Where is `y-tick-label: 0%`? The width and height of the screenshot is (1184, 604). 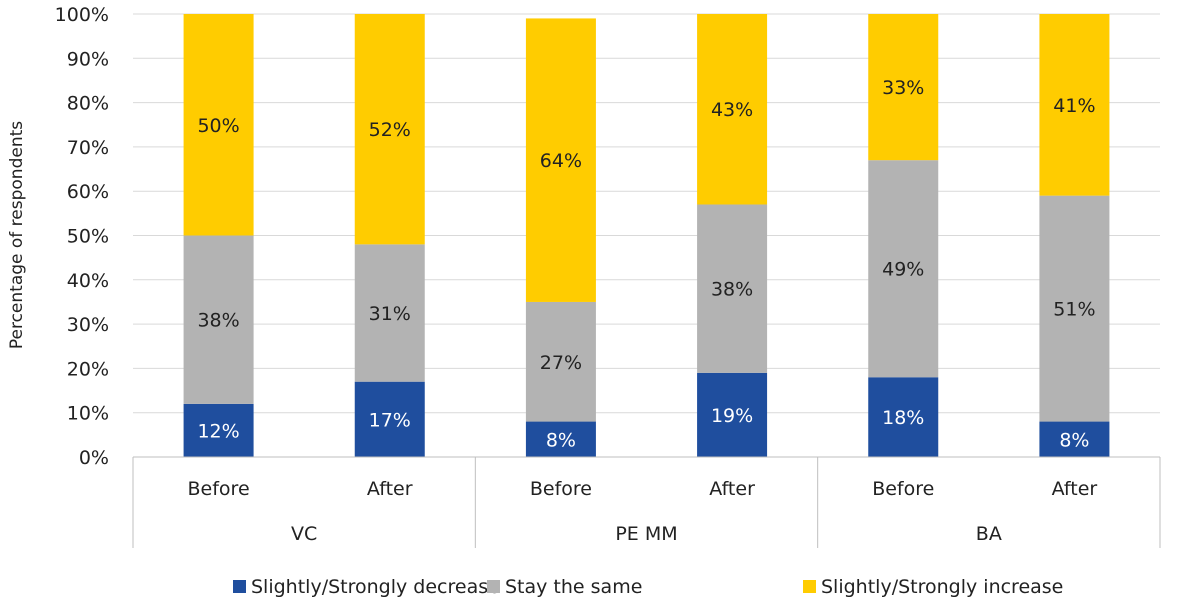 y-tick-label: 0% is located at coordinates (94, 458).